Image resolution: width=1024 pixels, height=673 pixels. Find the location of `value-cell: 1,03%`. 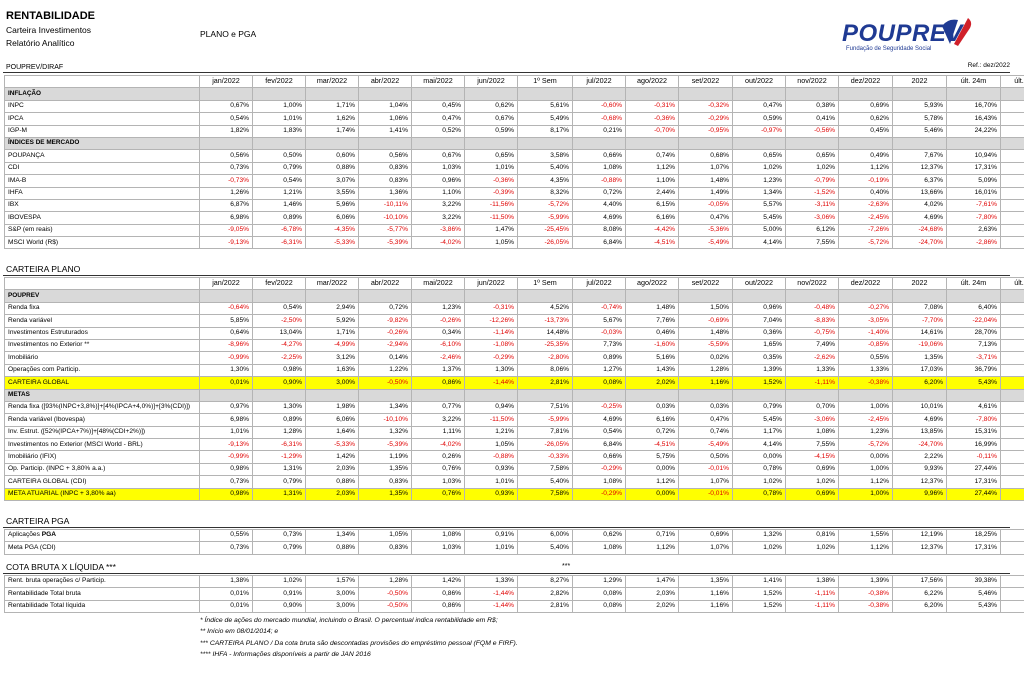

value-cell: 1,03% is located at coordinates (438, 548).